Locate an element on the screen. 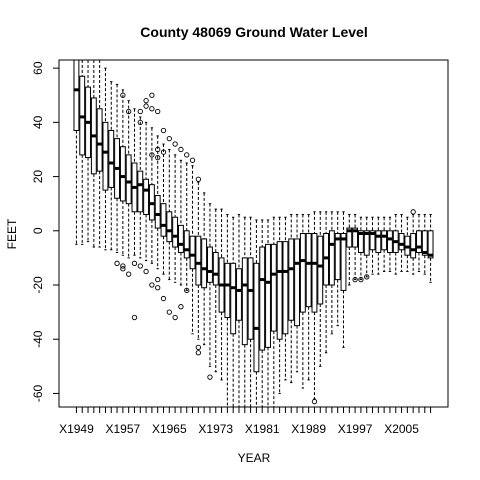 The height and width of the screenshot is (480, 480). box-1982 is located at coordinates (268, 313).